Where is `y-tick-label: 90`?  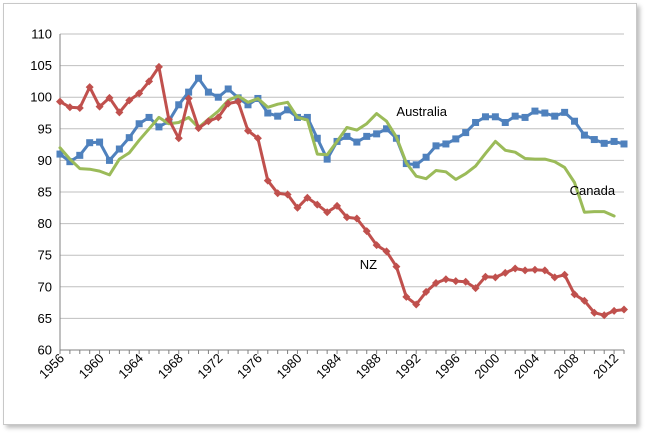
y-tick-label: 90 is located at coordinates (45, 160).